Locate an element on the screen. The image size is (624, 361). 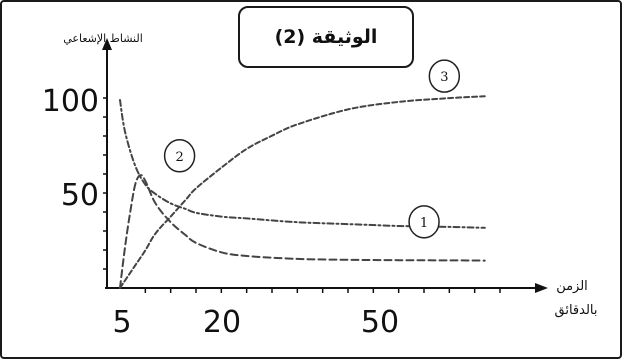
x-tick-label: 50 is located at coordinates (380, 322).